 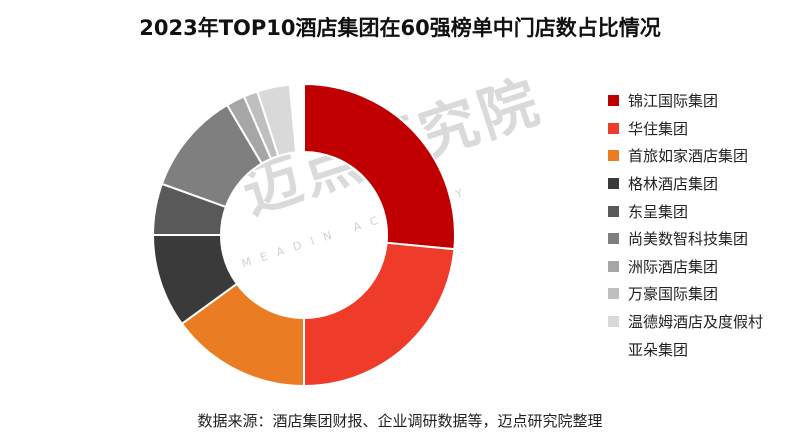 I want to click on legend-item: 尚美数智科技集团, so click(x=685, y=239).